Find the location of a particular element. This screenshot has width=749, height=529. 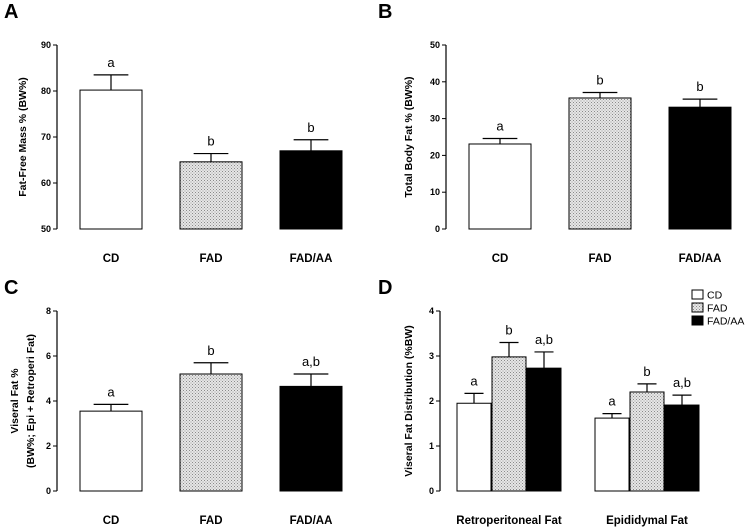

legend-label: CD is located at coordinates (715, 296).